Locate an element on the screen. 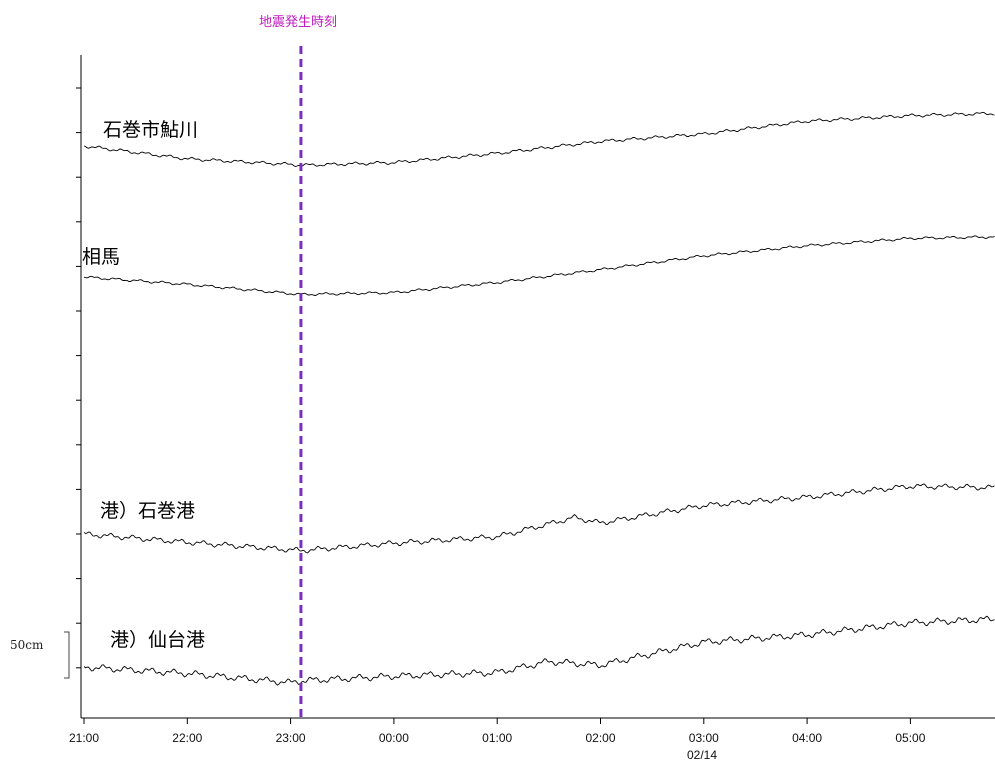 The height and width of the screenshot is (760, 995). y-axis is located at coordinates (79, 386).